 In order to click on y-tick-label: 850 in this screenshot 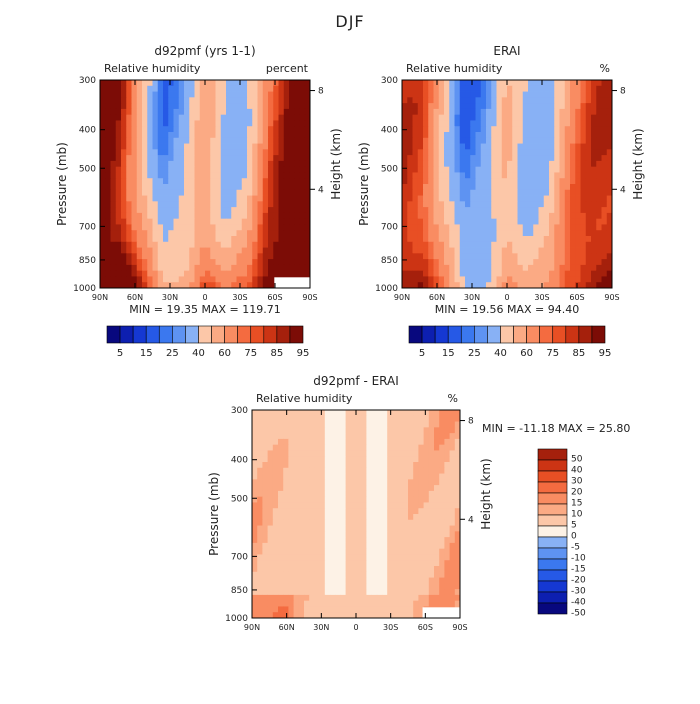, I will do `click(87, 261)`.